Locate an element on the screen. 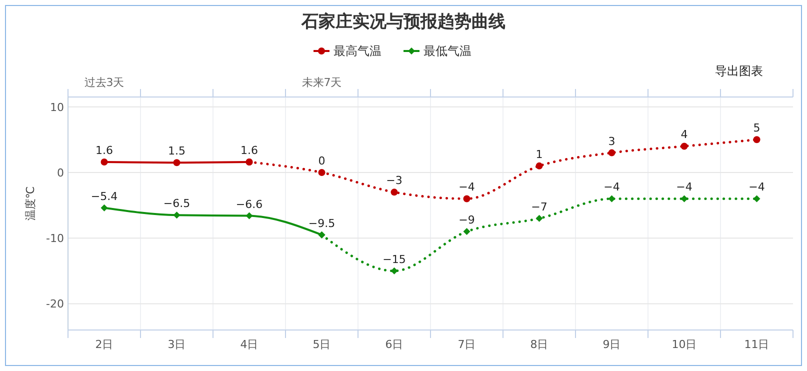 The image size is (807, 371). x-tick-label: 4日 is located at coordinates (249, 344).